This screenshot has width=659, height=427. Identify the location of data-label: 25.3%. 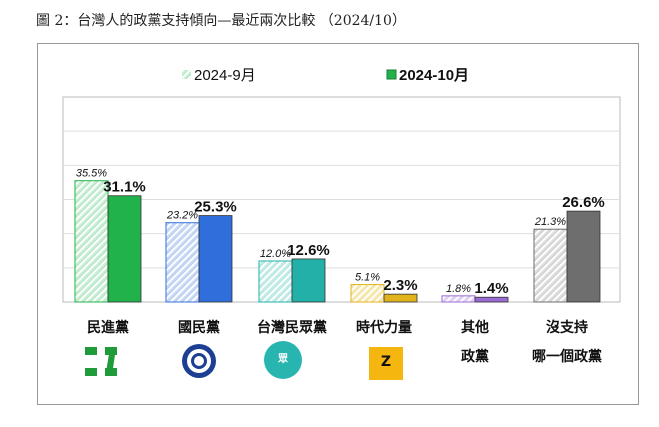
(215, 207).